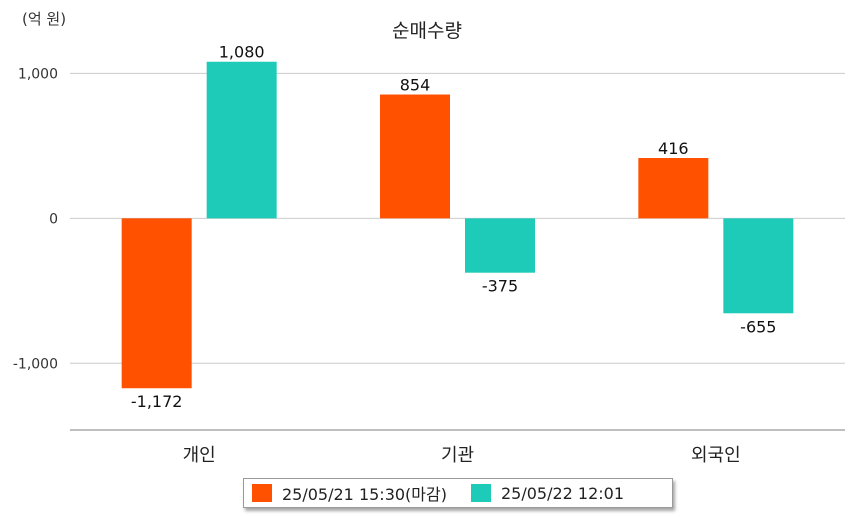  What do you see at coordinates (364, 494) in the screenshot?
I see `legend-label-series-1: 25/05/21 15:30(마감)` at bounding box center [364, 494].